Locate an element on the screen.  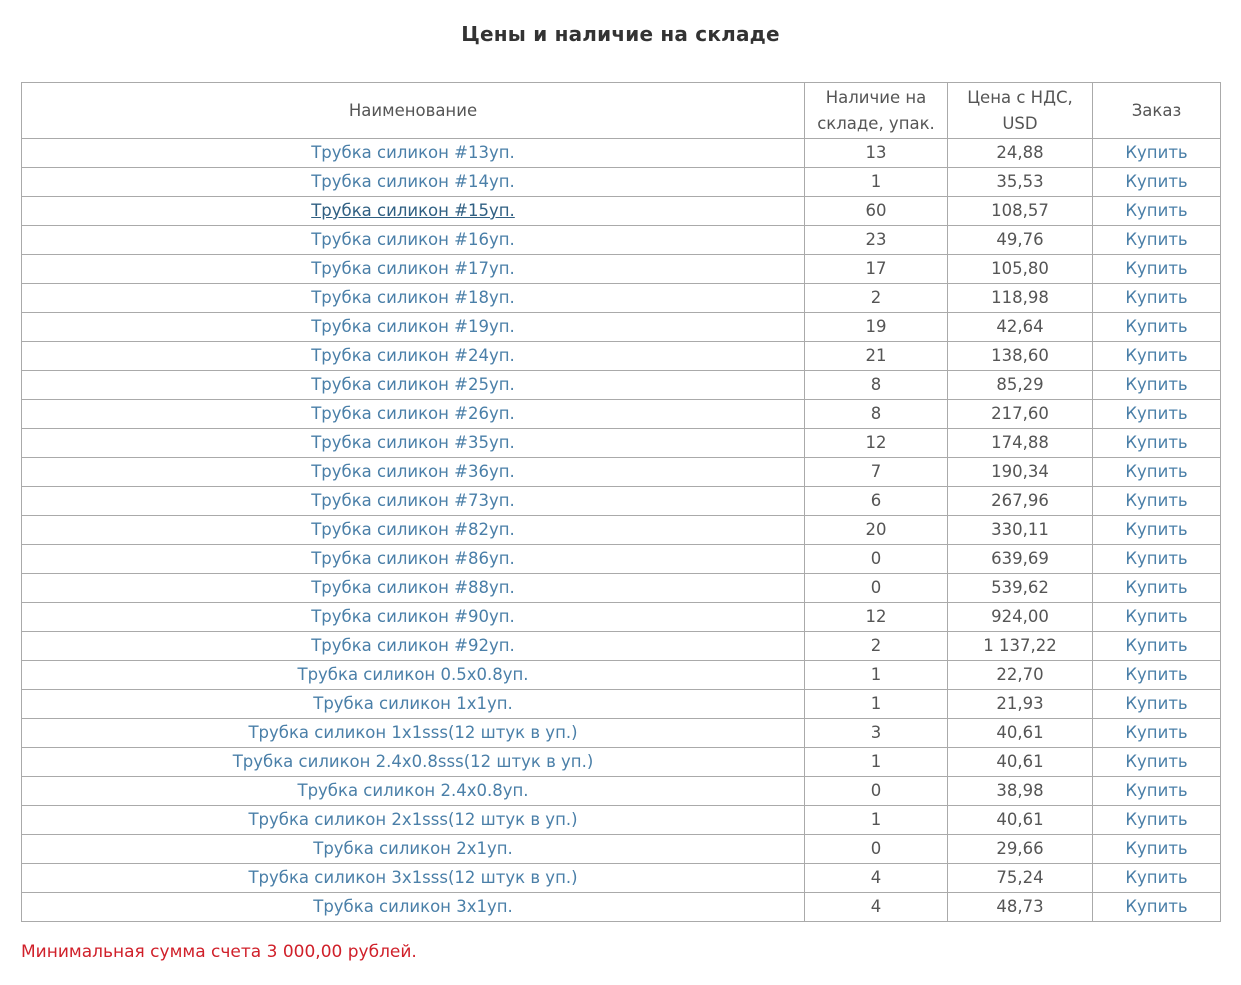
product-link: Трубка силикон #15уп. is located at coordinates (413, 210).